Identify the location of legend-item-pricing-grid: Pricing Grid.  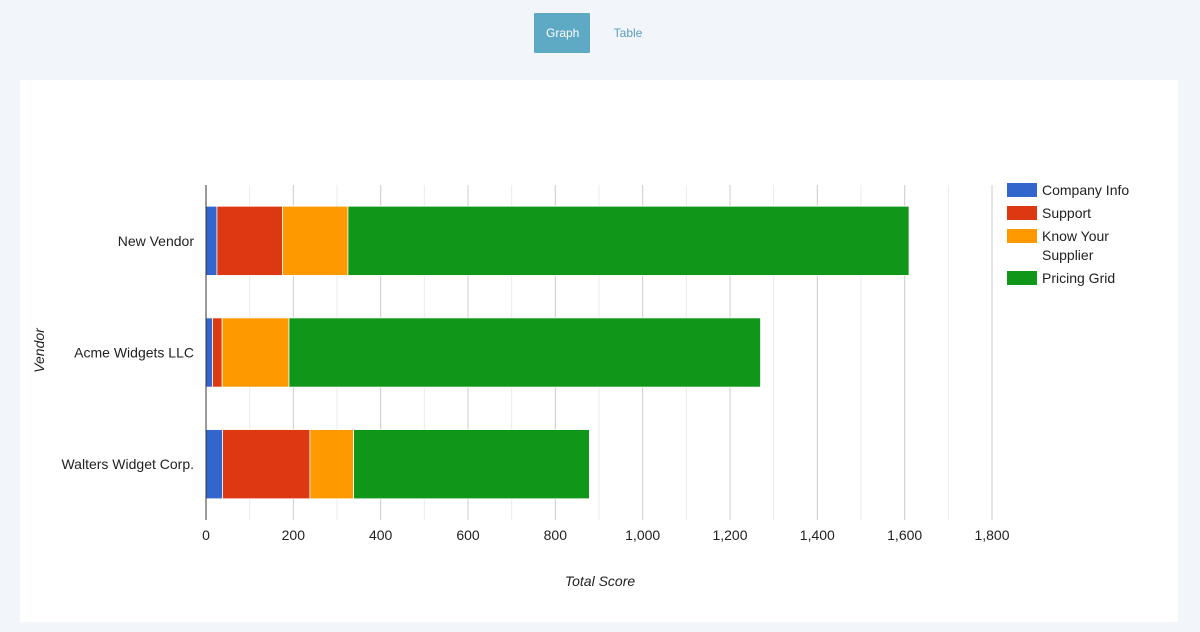
(1061, 278).